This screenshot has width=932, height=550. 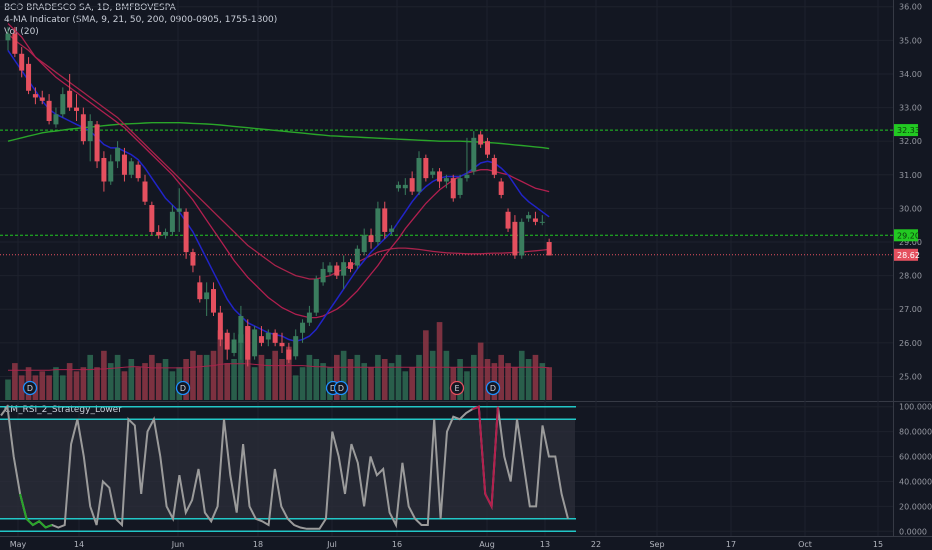 I want to click on price-tag-box, so click(x=906, y=235).